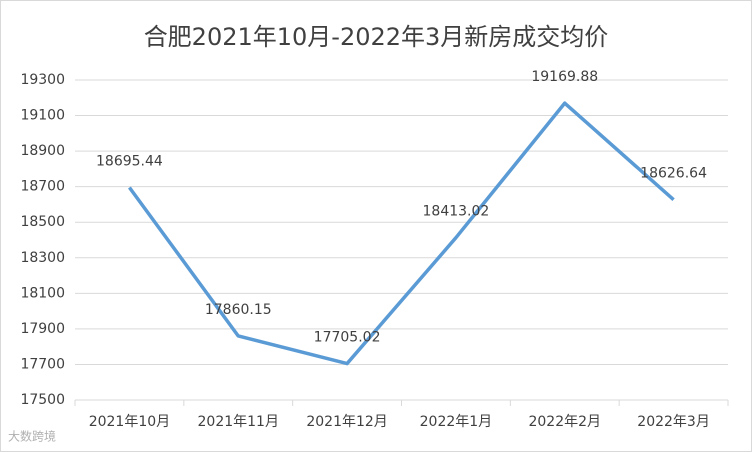 This screenshot has height=452, width=752. What do you see at coordinates (129, 161) in the screenshot?
I see `data-label: 18695.44` at bounding box center [129, 161].